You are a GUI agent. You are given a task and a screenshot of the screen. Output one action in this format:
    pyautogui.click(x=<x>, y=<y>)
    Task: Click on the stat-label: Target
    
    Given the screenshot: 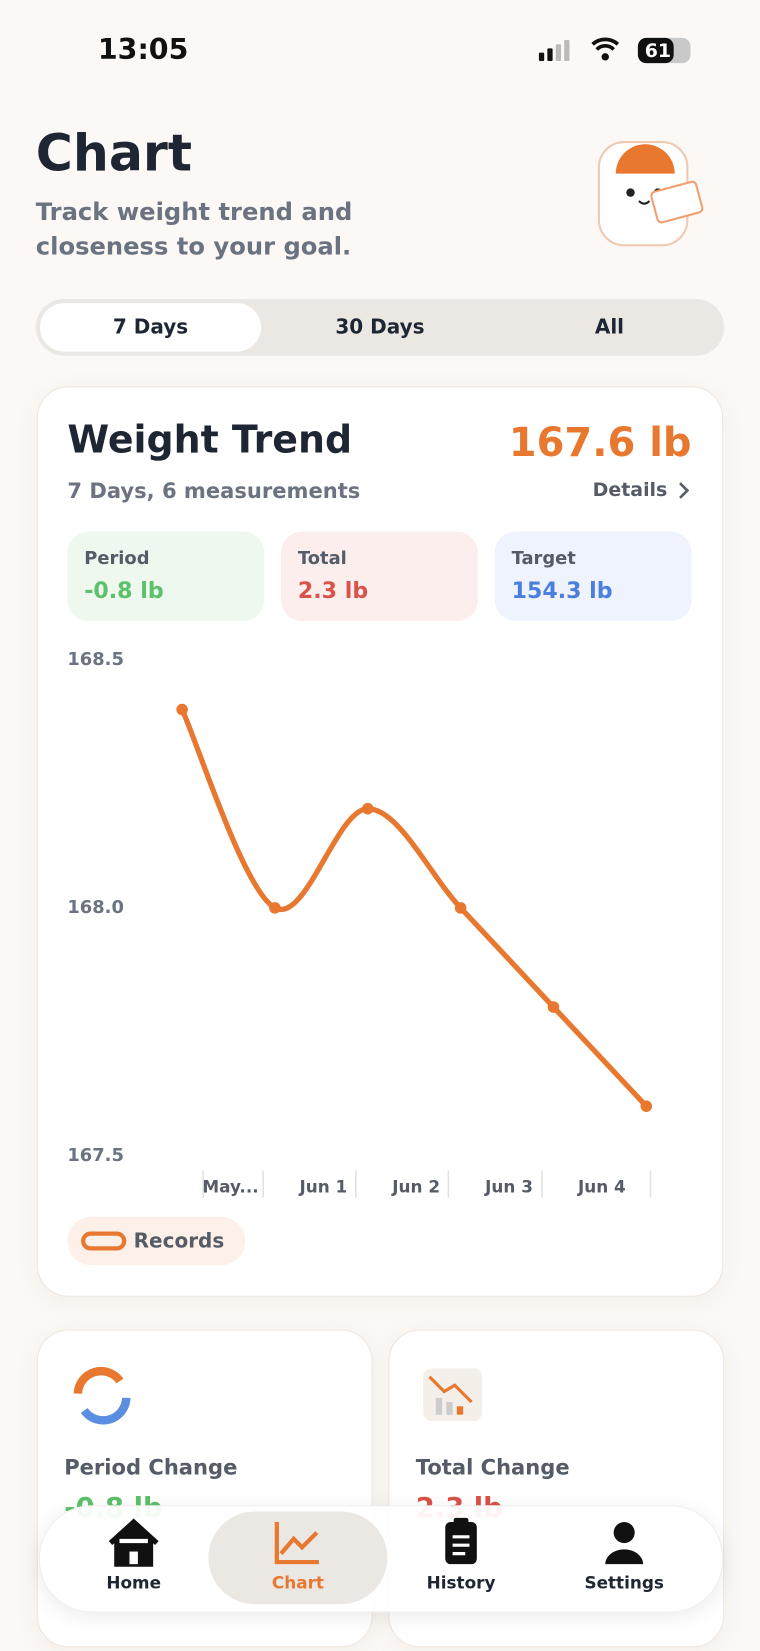 What is the action you would take?
    pyautogui.click(x=543, y=559)
    